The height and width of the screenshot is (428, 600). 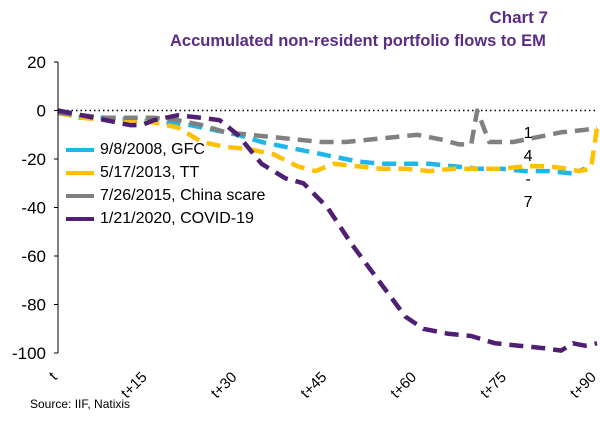 What do you see at coordinates (527, 179) in the screenshot?
I see `annotation-char: -` at bounding box center [527, 179].